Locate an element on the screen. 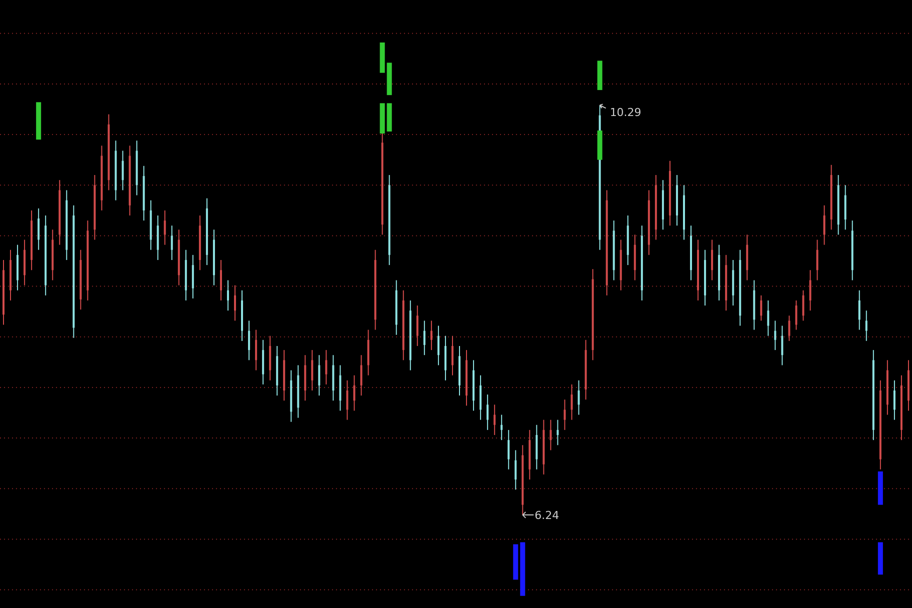 This screenshot has width=912, height=608. annotation: 10.29 is located at coordinates (626, 113).